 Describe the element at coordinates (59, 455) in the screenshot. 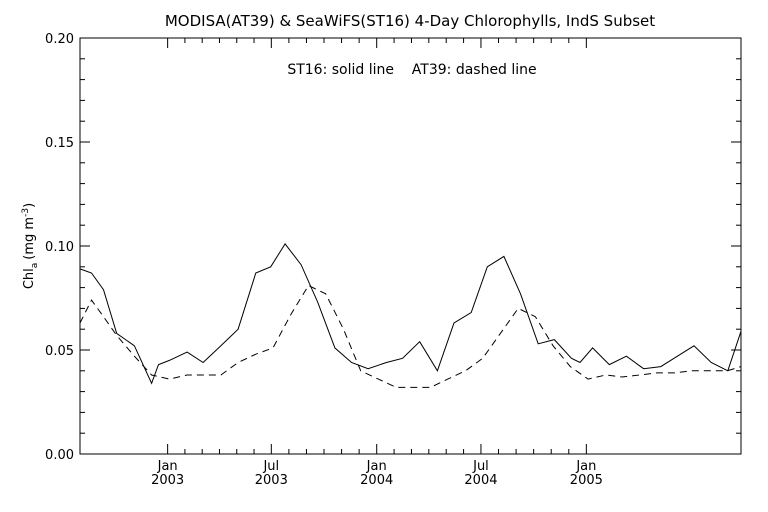

I see `y-tick-label: 0.00` at that location.